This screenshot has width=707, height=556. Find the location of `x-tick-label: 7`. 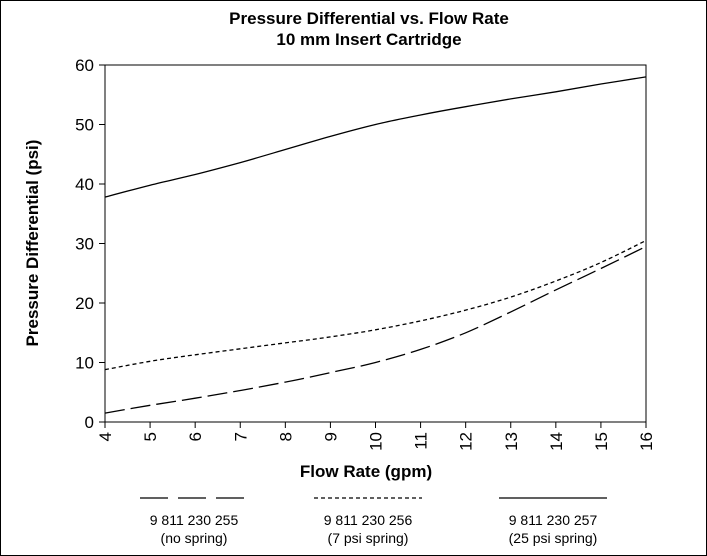

x-tick-label: 7 is located at coordinates (240, 436).